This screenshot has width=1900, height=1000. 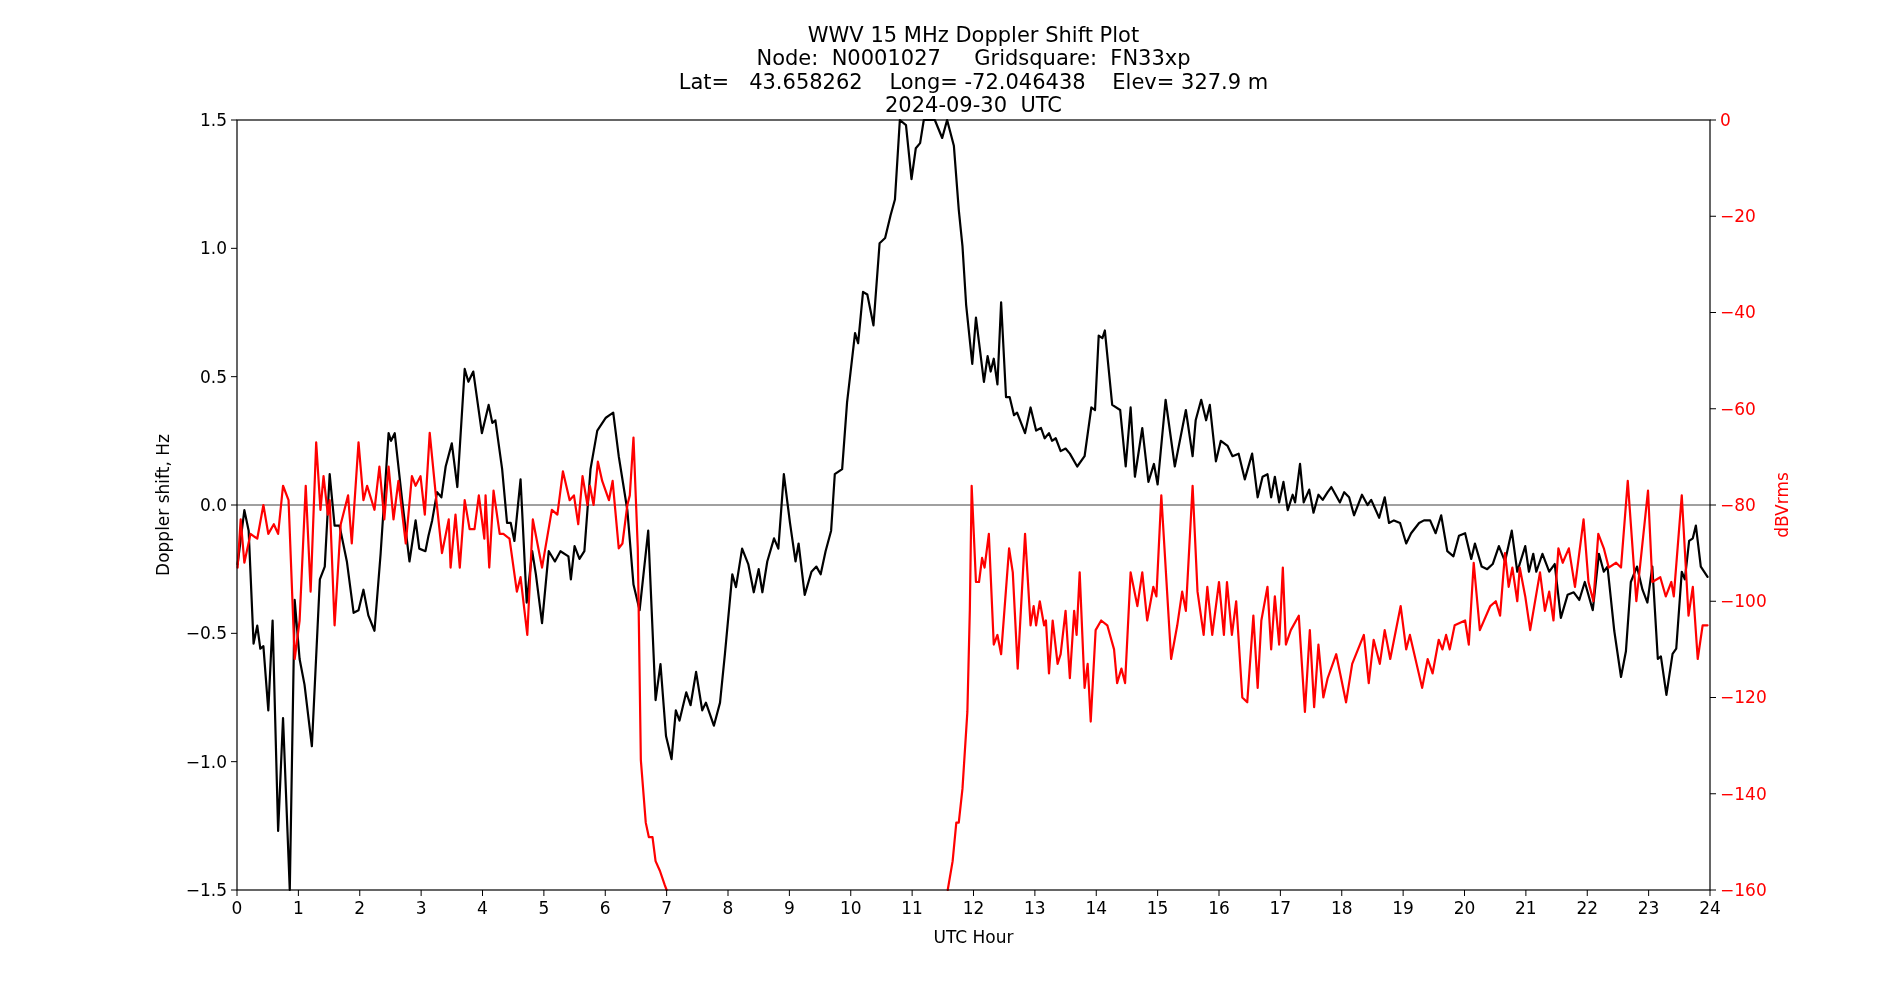 What do you see at coordinates (213, 504) in the screenshot?
I see `y-tick-label: 0.0` at bounding box center [213, 504].